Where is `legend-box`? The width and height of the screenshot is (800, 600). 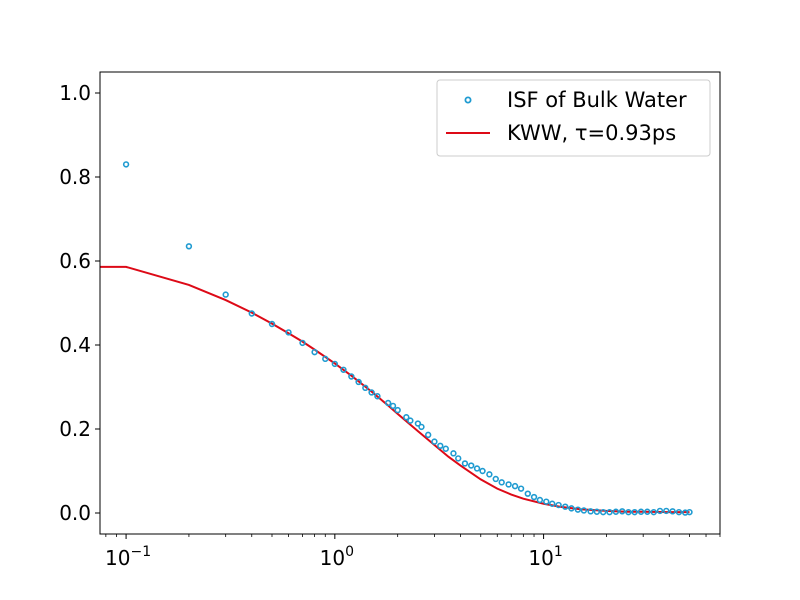
legend-box is located at coordinates (573, 118).